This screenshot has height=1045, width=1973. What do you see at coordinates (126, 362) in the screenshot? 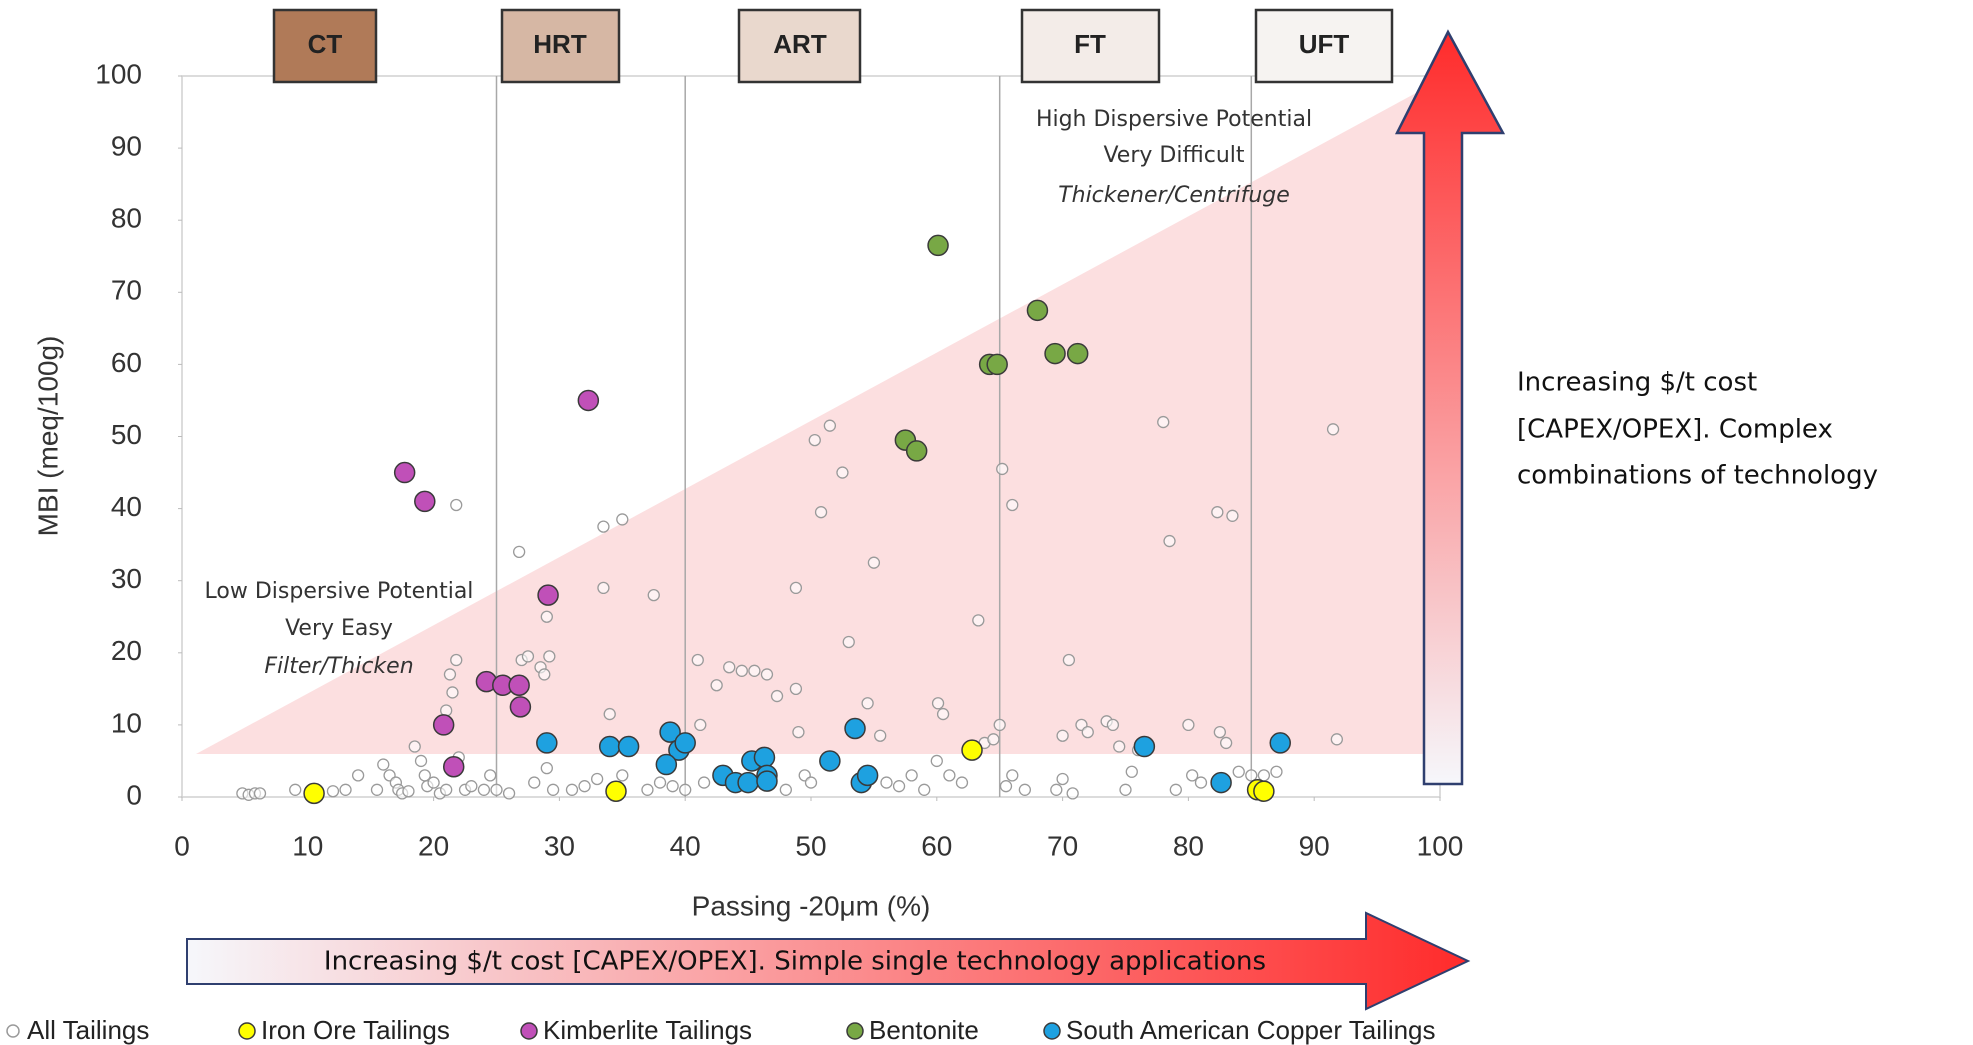
I see `y-tick-label: 60` at bounding box center [126, 362].